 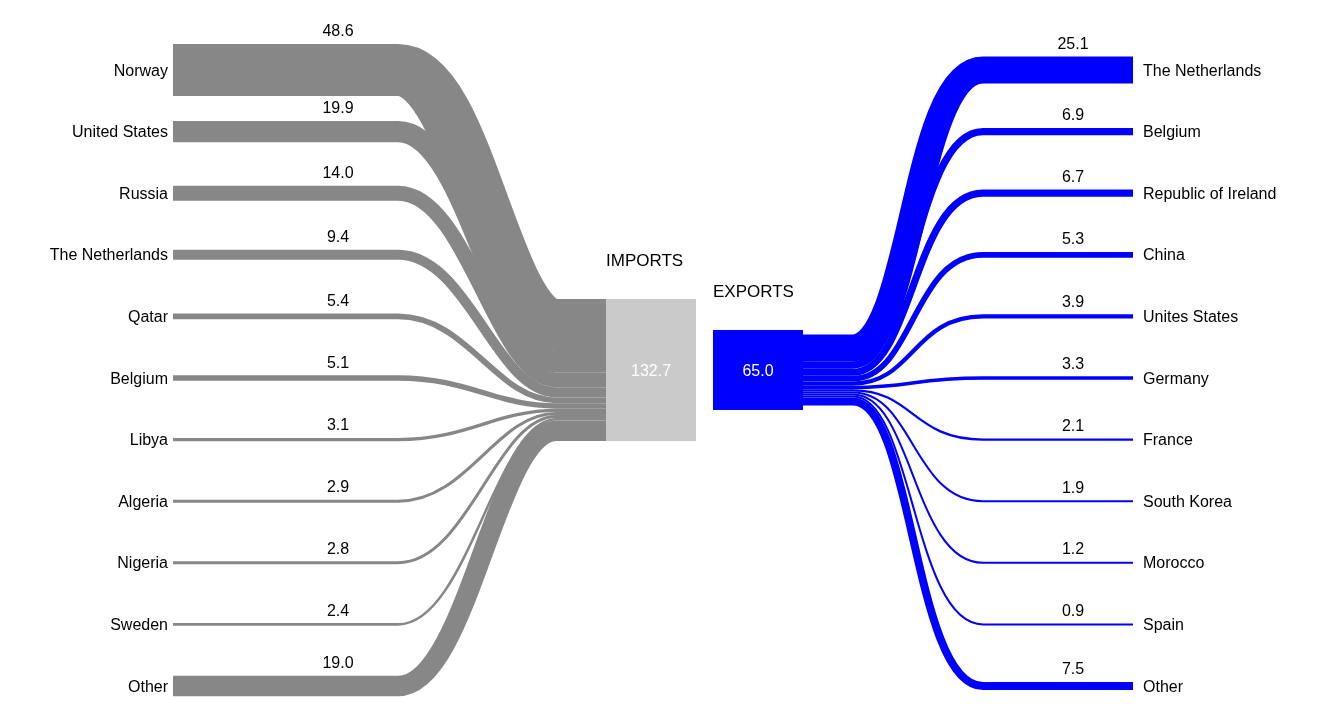 What do you see at coordinates (338, 173) in the screenshot?
I see `data-label: 14.0` at bounding box center [338, 173].